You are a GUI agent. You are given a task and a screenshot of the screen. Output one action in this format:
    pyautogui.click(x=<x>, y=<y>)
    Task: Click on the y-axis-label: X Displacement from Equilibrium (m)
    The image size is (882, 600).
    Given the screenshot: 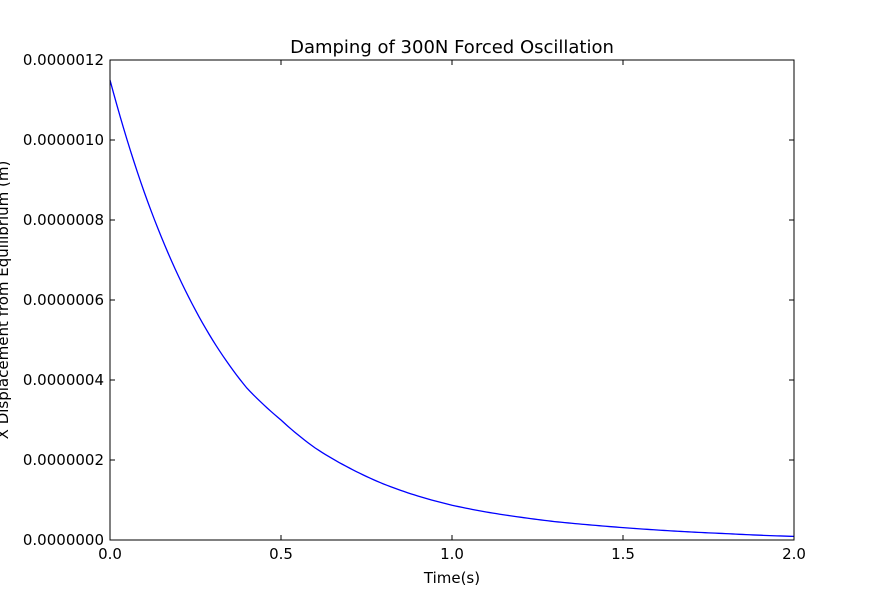 What is the action you would take?
    pyautogui.click(x=6, y=300)
    